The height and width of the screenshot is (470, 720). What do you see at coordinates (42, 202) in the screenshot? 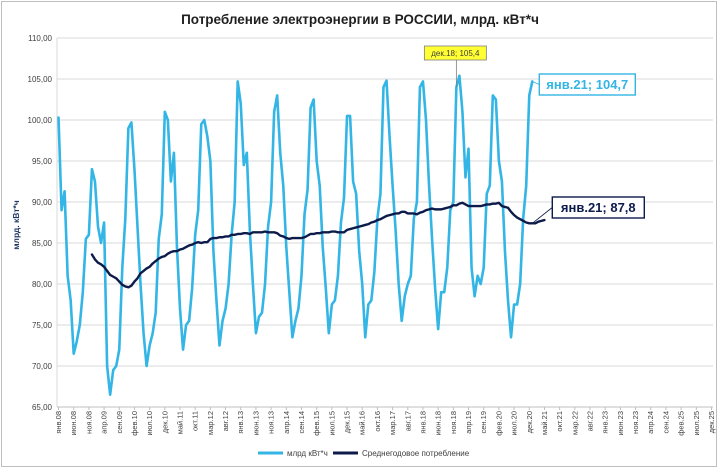
I see `y-tick-label: 90,00` at bounding box center [42, 202].